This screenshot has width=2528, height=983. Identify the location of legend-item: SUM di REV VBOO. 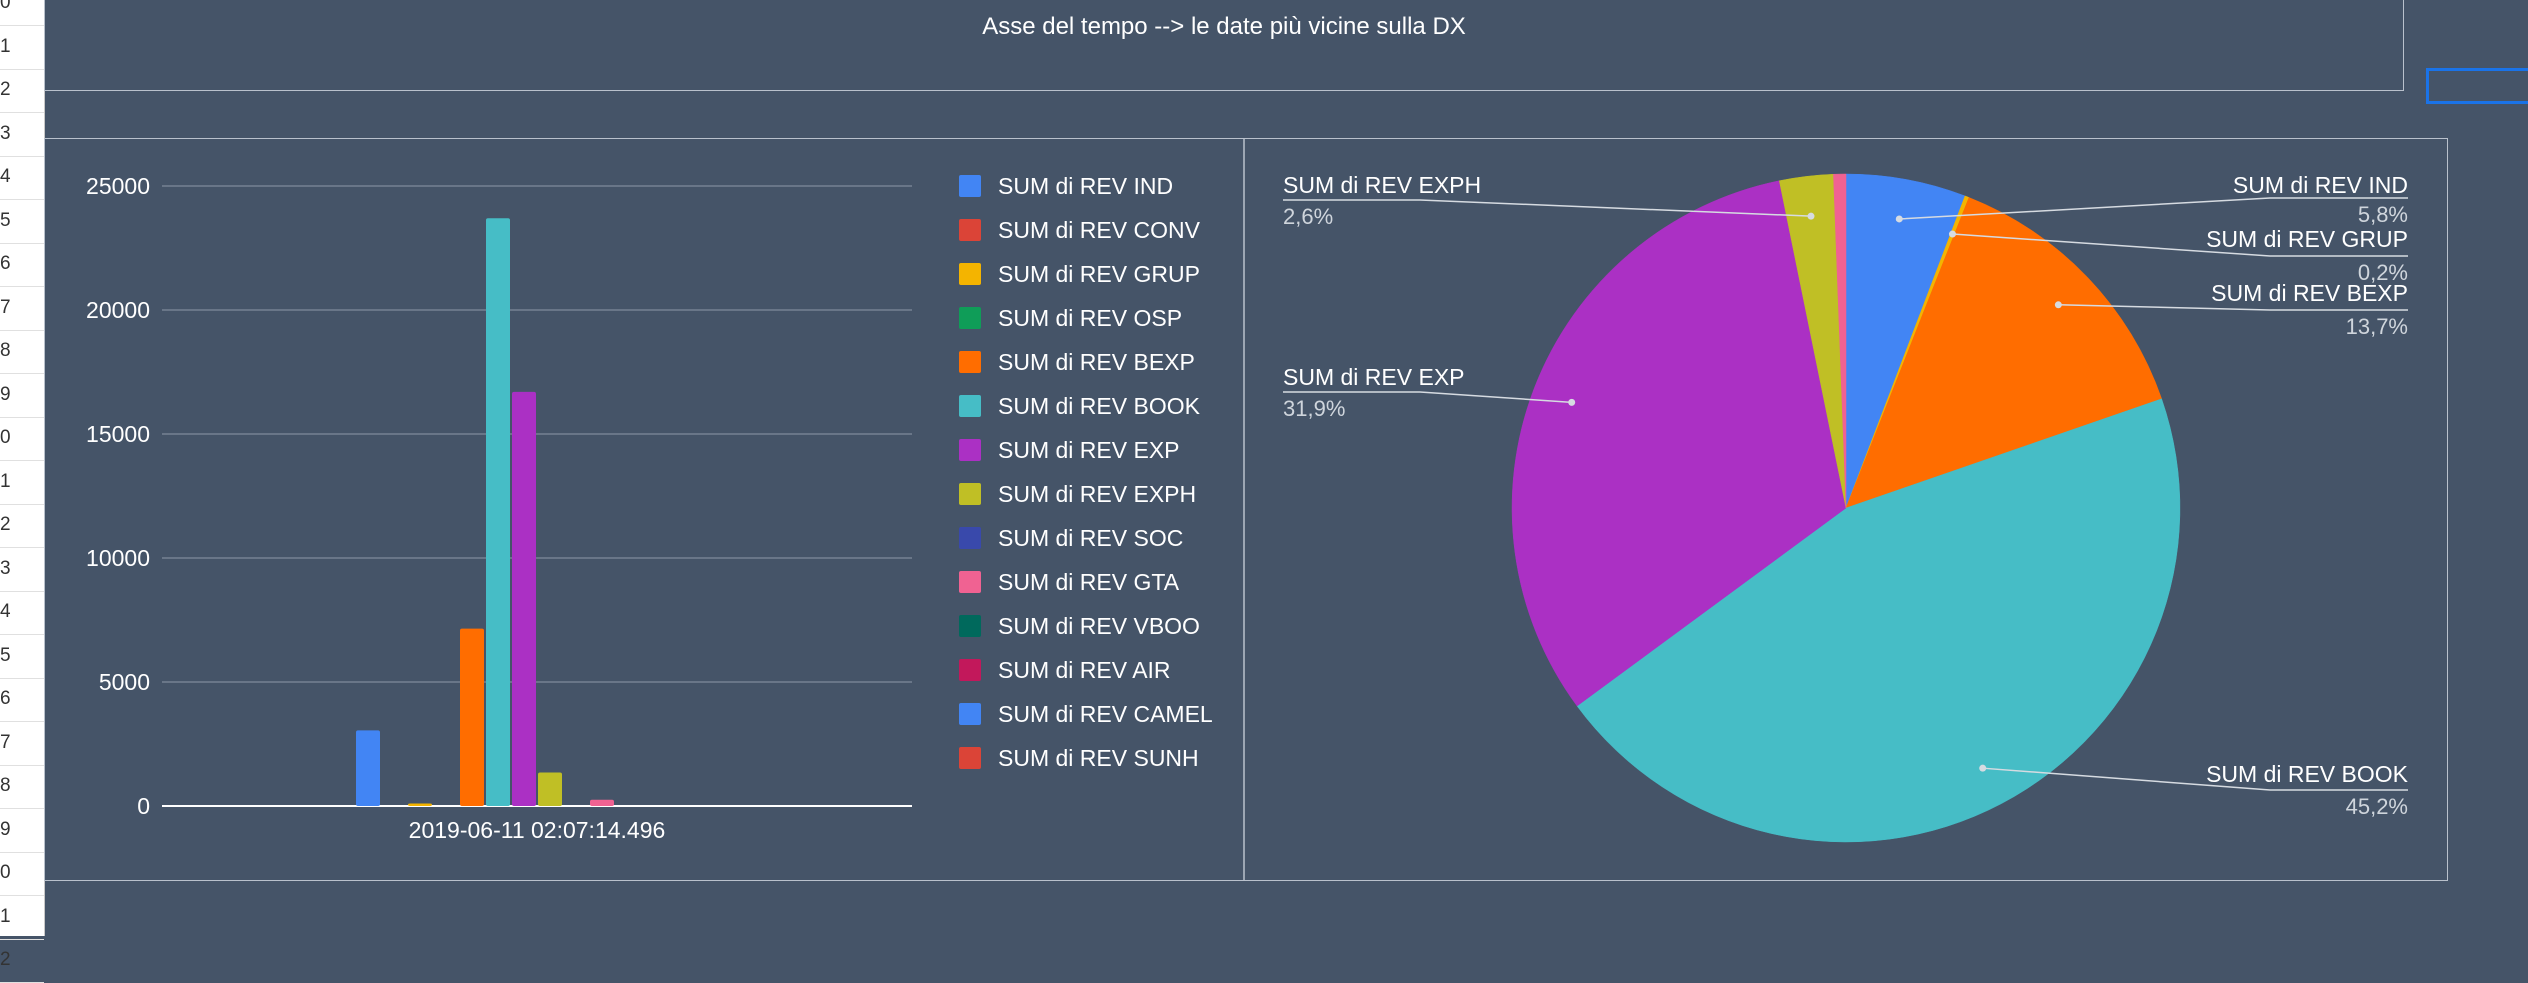
(1079, 626).